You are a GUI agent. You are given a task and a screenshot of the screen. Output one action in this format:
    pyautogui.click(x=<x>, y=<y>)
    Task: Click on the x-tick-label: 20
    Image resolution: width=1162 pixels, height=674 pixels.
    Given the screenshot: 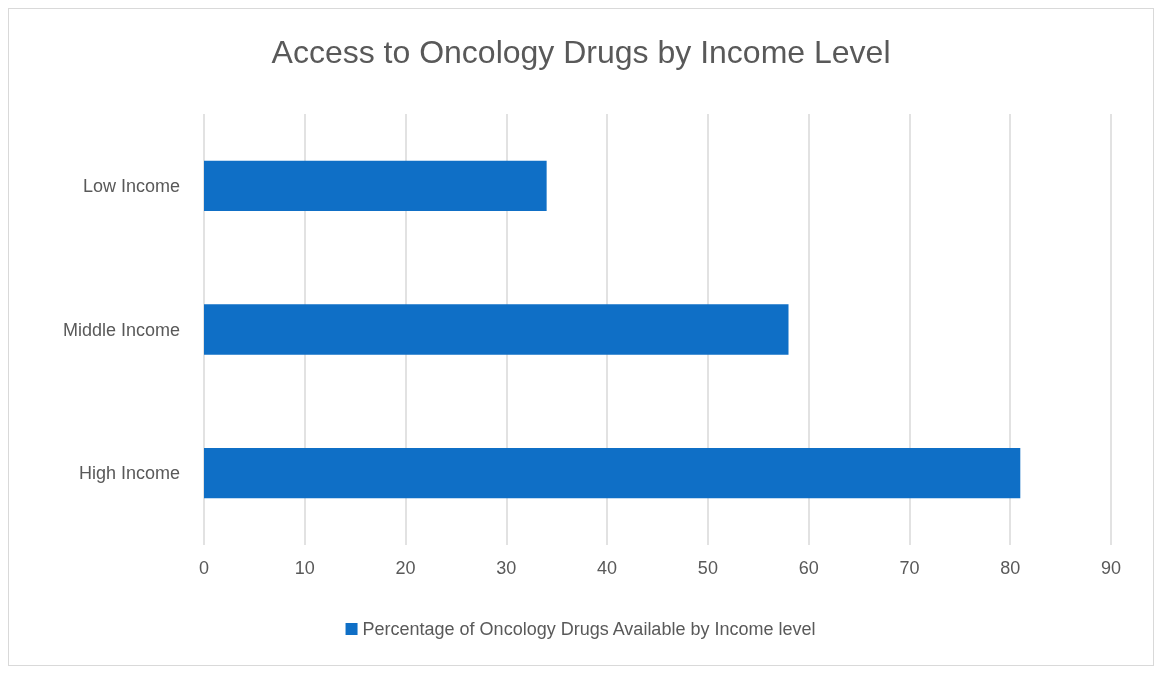 What is the action you would take?
    pyautogui.click(x=405, y=568)
    